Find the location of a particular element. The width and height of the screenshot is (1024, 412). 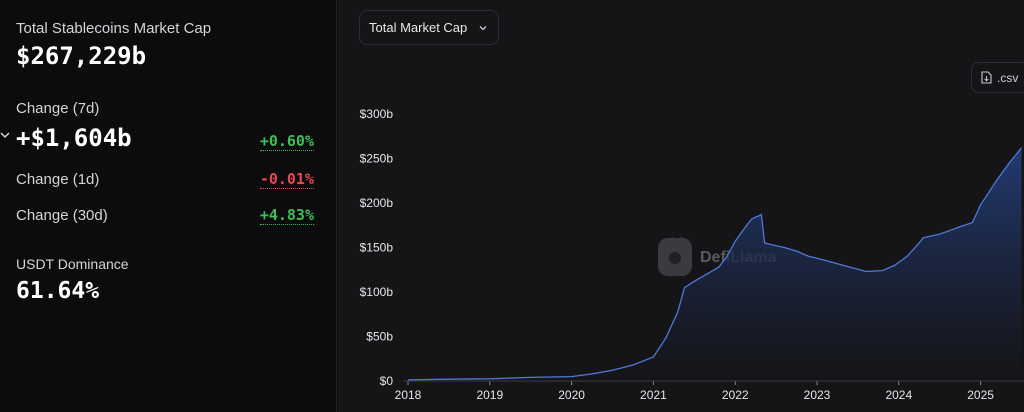

change-30d-percent: +4.83% is located at coordinates (286, 215).